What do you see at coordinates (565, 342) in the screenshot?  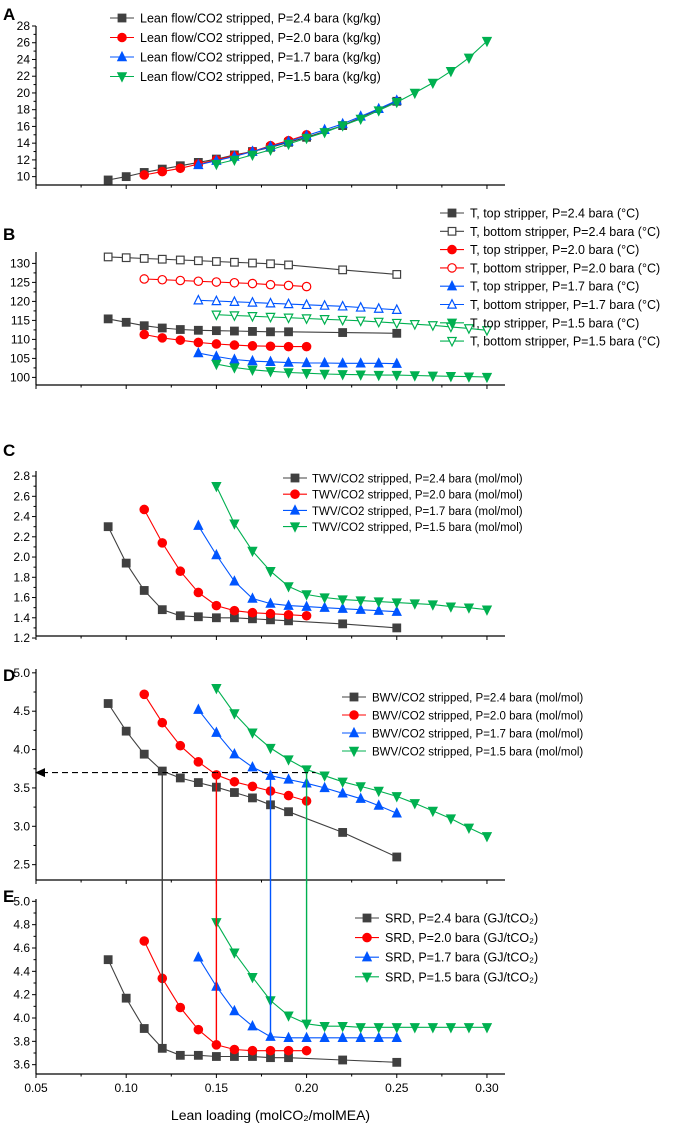 I see `legend-label: T, bottom stripper, P=1.5 bara (°C)` at bounding box center [565, 342].